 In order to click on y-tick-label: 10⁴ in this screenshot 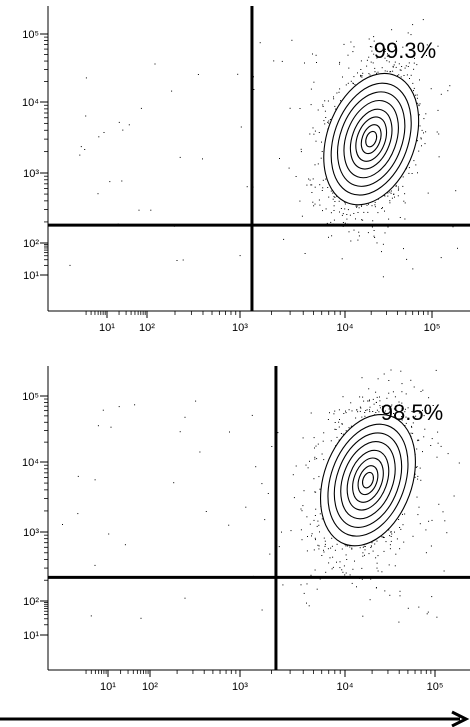, I will do `click(30, 463)`.